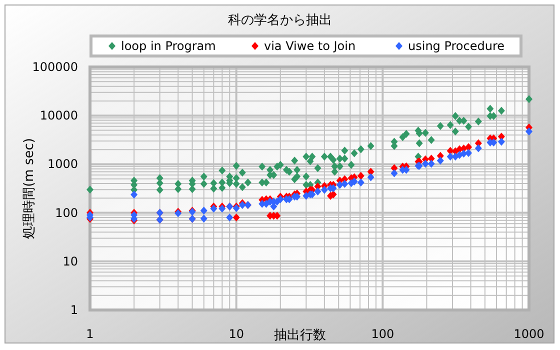 This screenshot has height=350, width=560. What do you see at coordinates (236, 334) in the screenshot?
I see `x-tick-label: 10` at bounding box center [236, 334].